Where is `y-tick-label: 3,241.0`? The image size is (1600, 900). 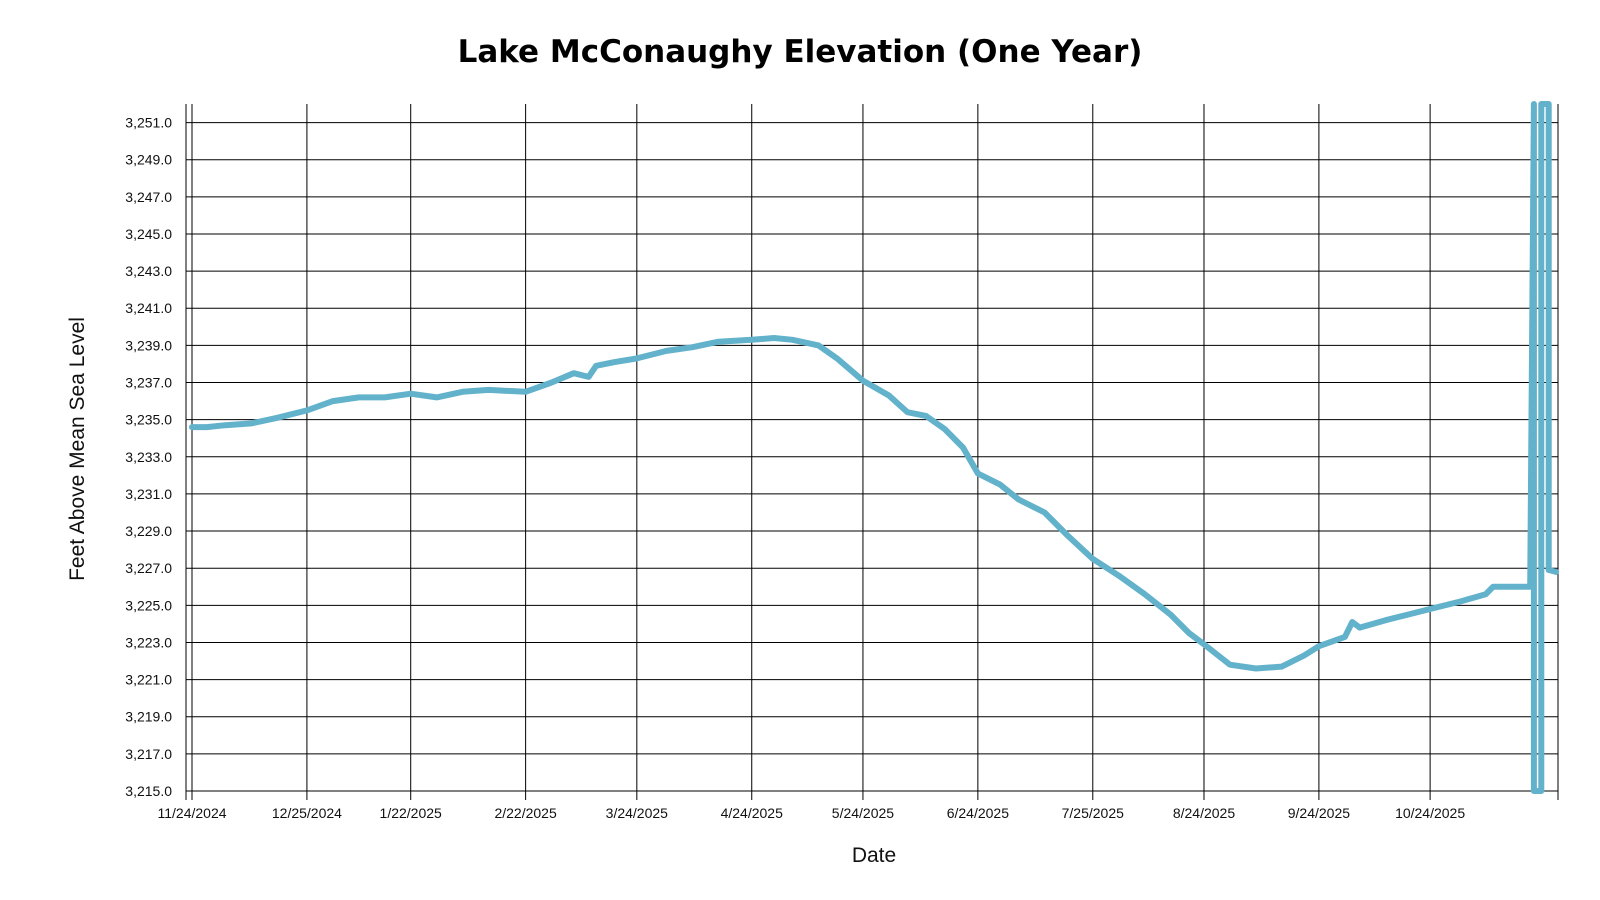 y-tick-label: 3,241.0 is located at coordinates (148, 308).